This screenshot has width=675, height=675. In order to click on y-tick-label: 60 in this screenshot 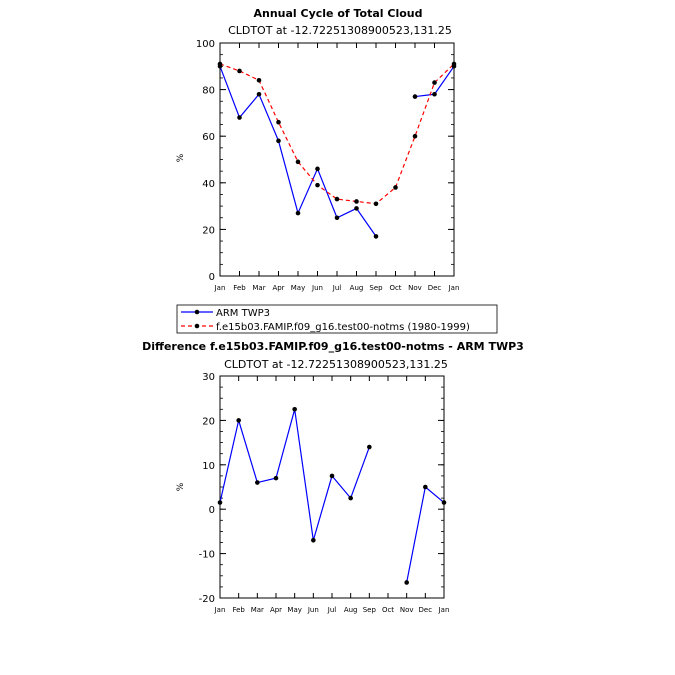, I will do `click(208, 137)`.